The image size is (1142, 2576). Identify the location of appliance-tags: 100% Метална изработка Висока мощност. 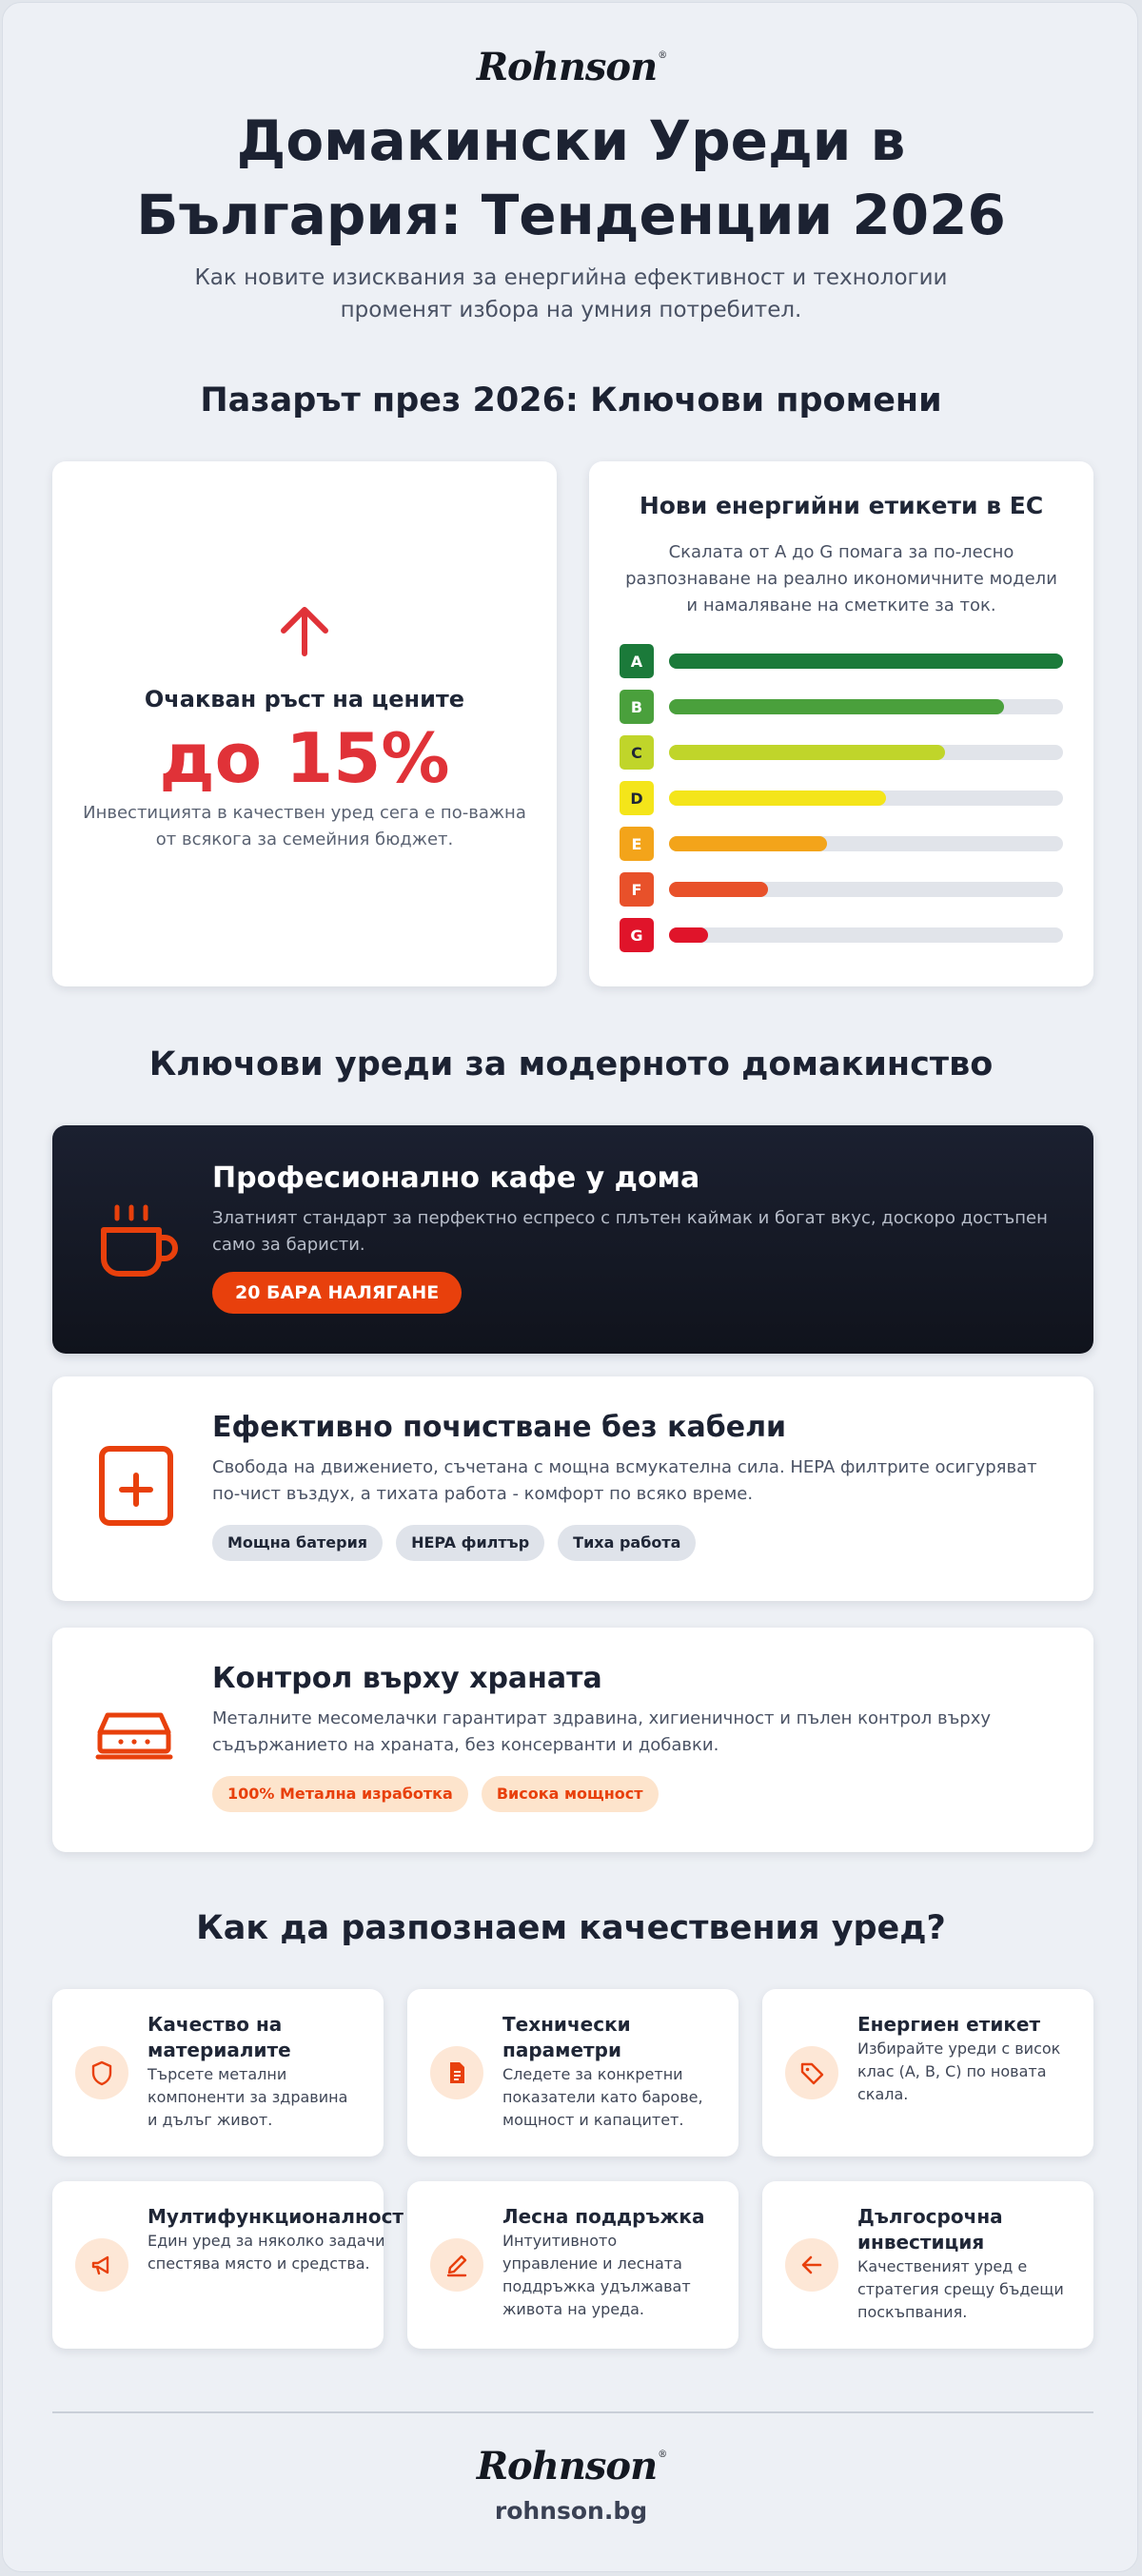
(442, 1794).